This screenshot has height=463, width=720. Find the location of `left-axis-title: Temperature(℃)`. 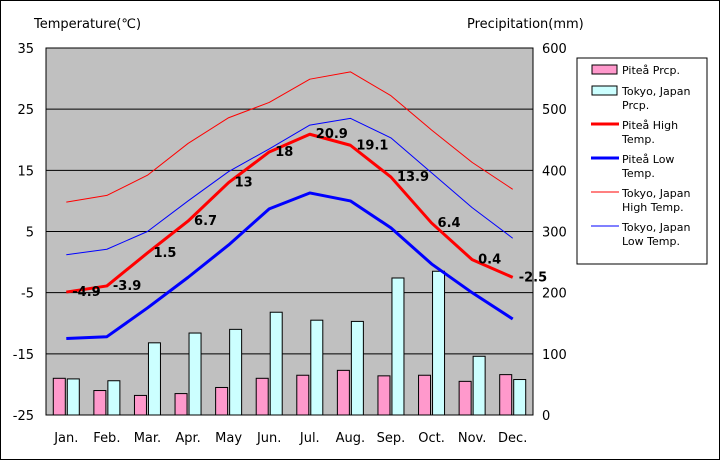

left-axis-title: Temperature(℃) is located at coordinates (87, 24).